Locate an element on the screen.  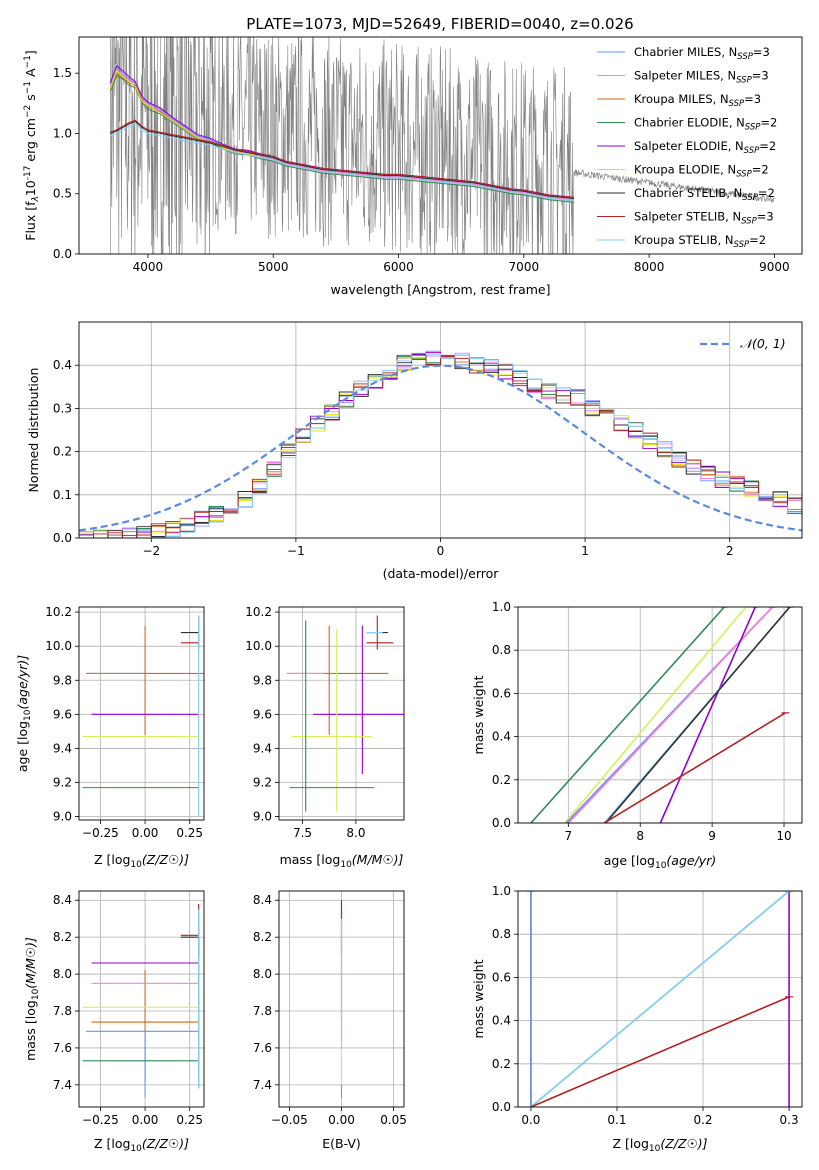
frame-cumweight_vs_Z: 0.0 0.1 0.2 0.3 0.0 0.2 0.4 0.6 0.8 1.0 is located at coordinates (647, 1005).